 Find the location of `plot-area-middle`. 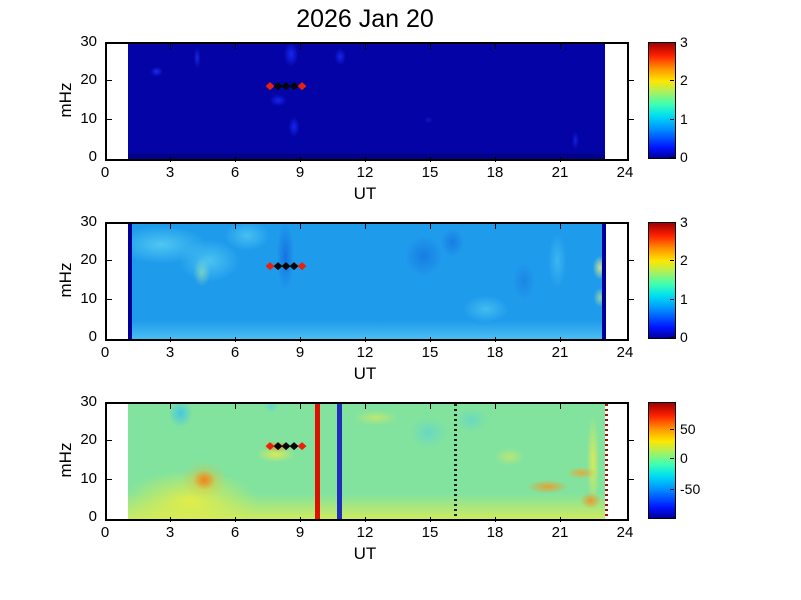

plot-area-middle is located at coordinates (367, 281).